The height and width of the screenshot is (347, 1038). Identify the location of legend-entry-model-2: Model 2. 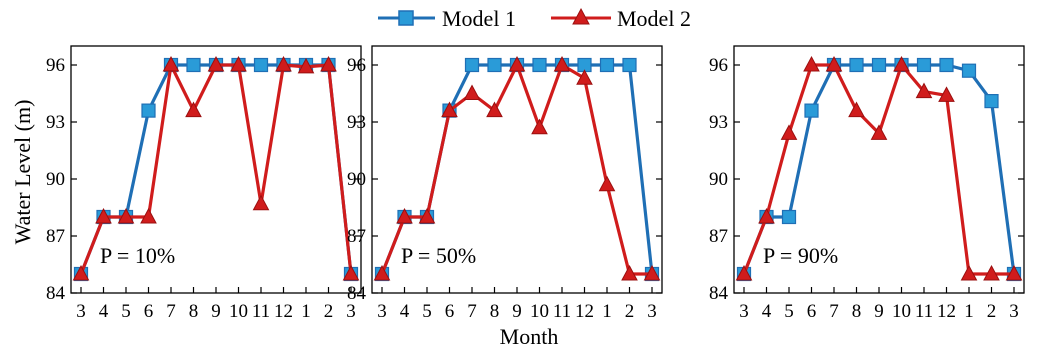
(621, 18).